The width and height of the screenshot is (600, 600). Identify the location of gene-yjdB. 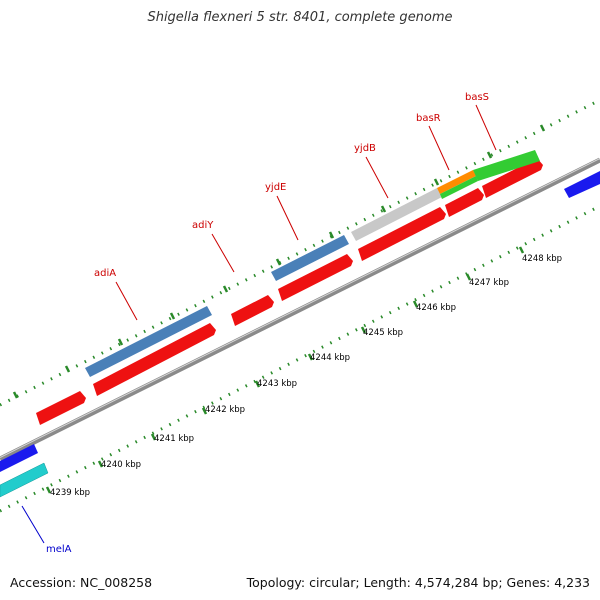
(396, 214).